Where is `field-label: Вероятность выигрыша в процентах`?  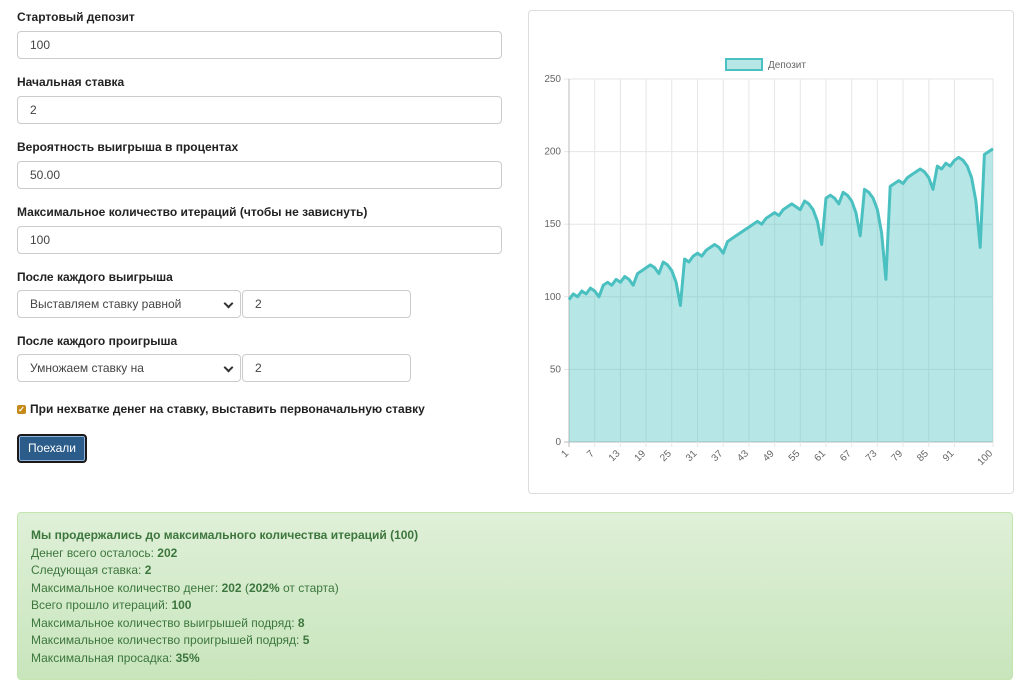 field-label: Вероятность выигрыша в процентах is located at coordinates (128, 147).